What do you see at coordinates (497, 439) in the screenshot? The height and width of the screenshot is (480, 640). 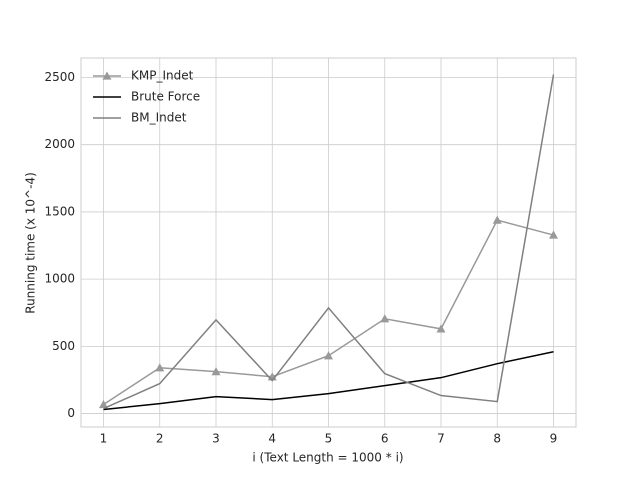 I see `x-tick-label: 8` at bounding box center [497, 439].